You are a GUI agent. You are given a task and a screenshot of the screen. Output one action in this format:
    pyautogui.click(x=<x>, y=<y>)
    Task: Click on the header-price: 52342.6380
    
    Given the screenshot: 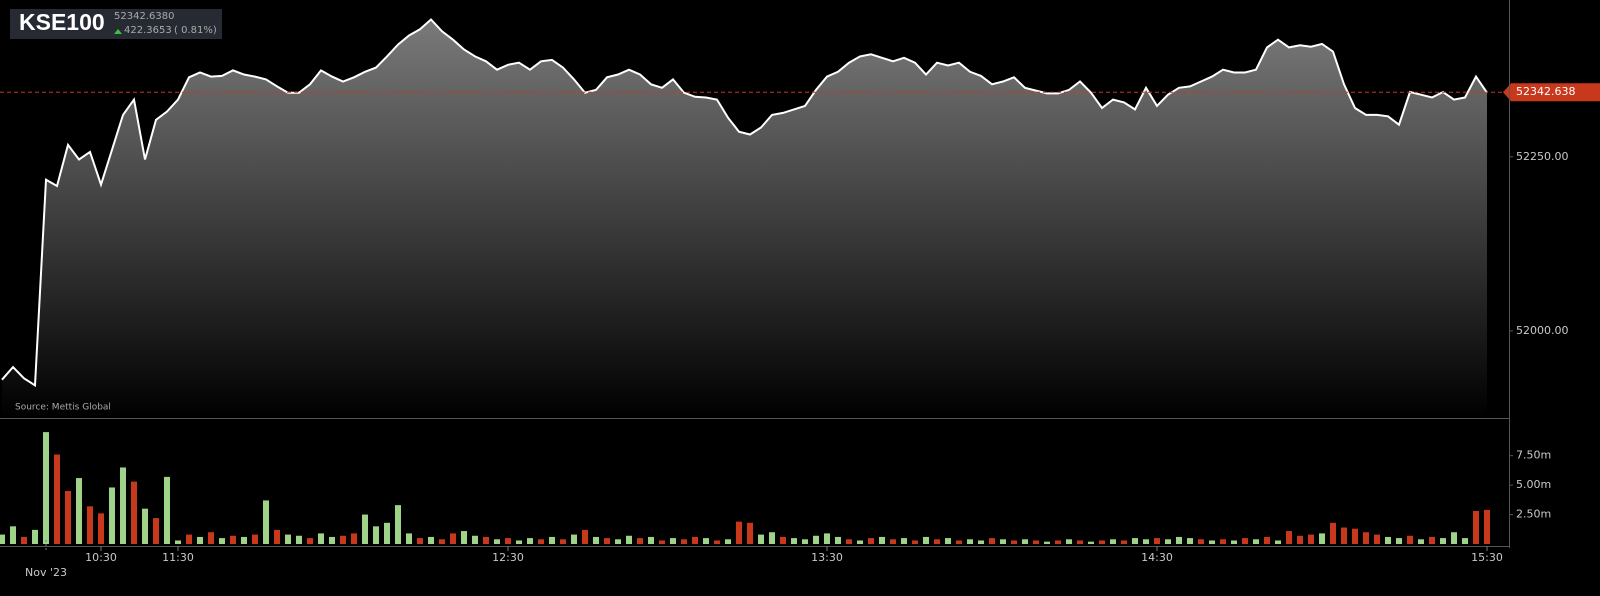 What is the action you would take?
    pyautogui.click(x=144, y=16)
    